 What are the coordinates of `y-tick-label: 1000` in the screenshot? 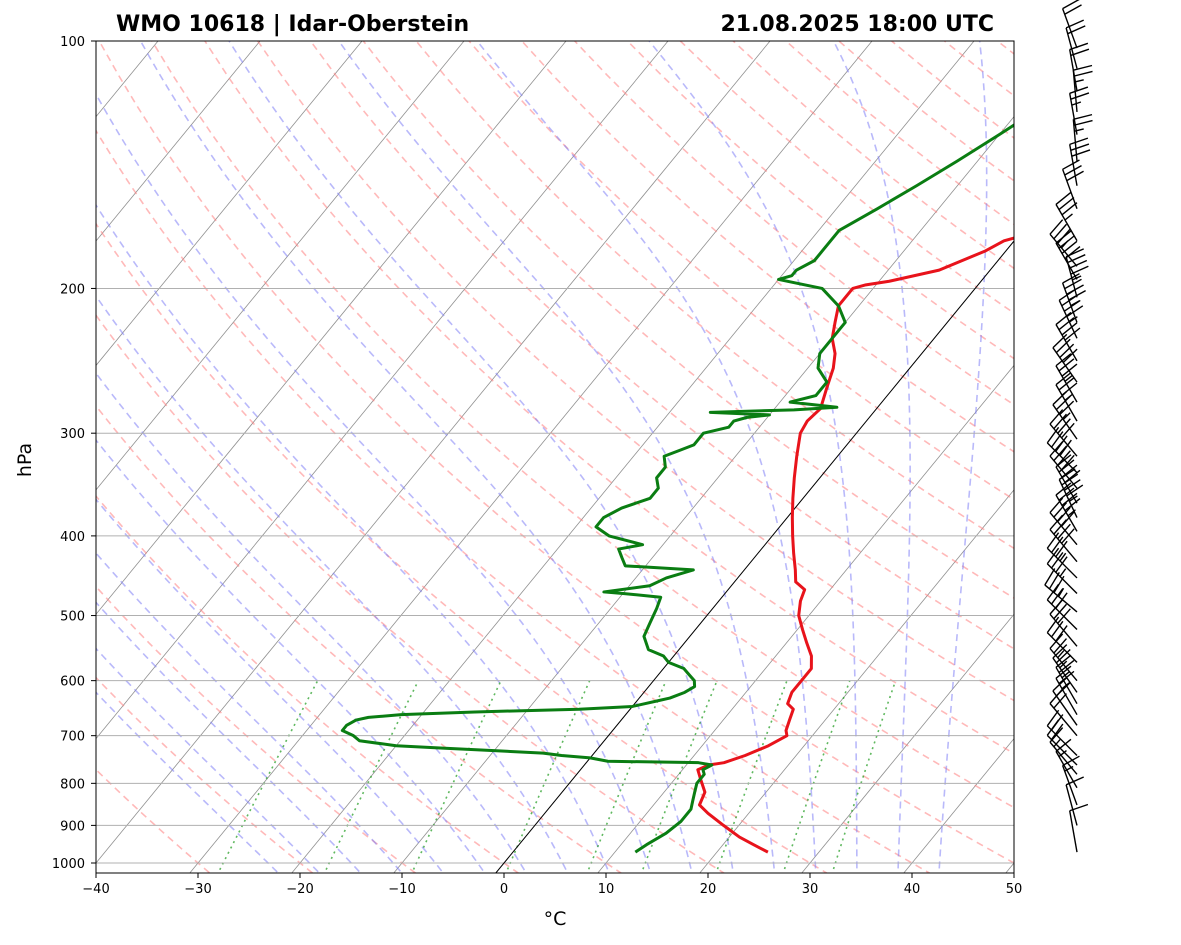 It's located at (68, 864).